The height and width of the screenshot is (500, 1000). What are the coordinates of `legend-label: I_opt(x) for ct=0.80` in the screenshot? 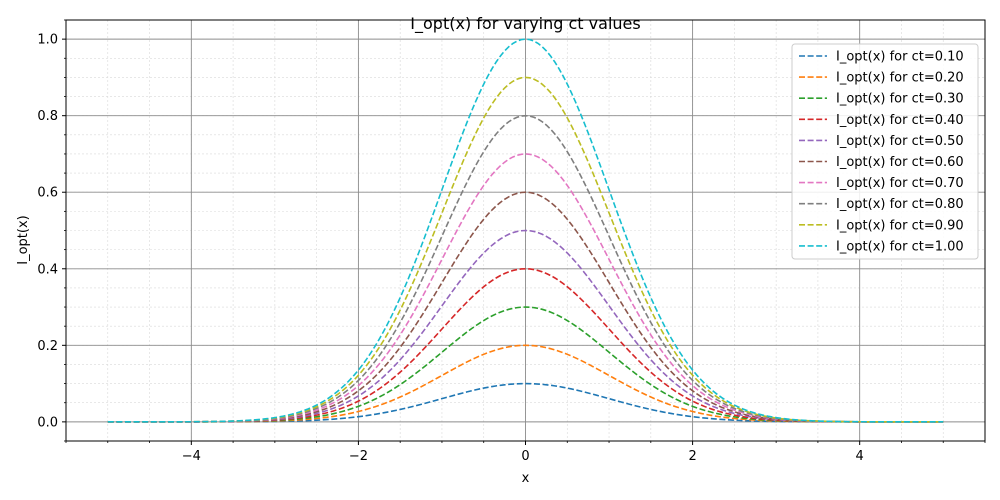 It's located at (900, 204).